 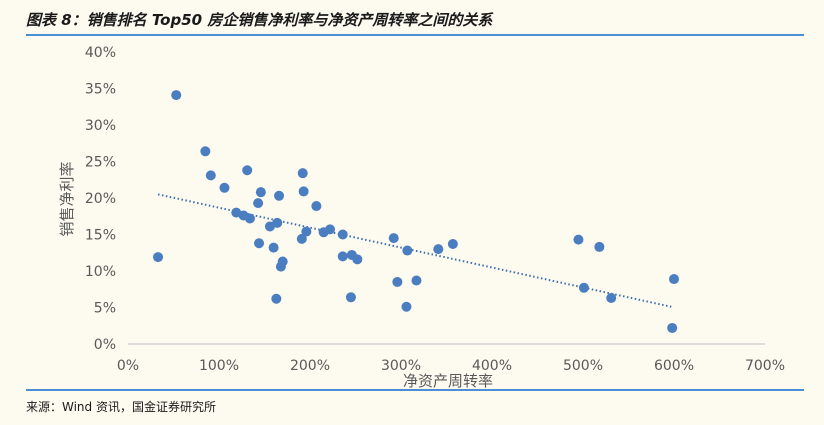 I want to click on x-tick-label: 600%, so click(x=674, y=366).